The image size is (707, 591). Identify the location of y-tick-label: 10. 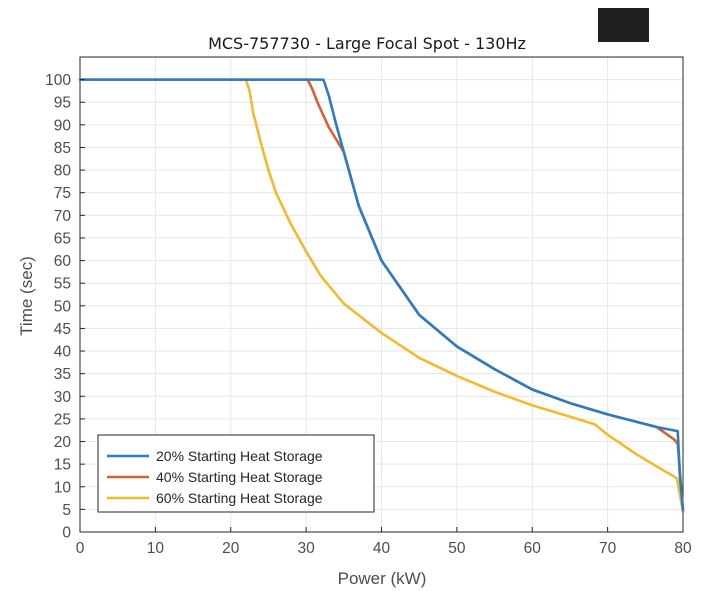
(63, 487).